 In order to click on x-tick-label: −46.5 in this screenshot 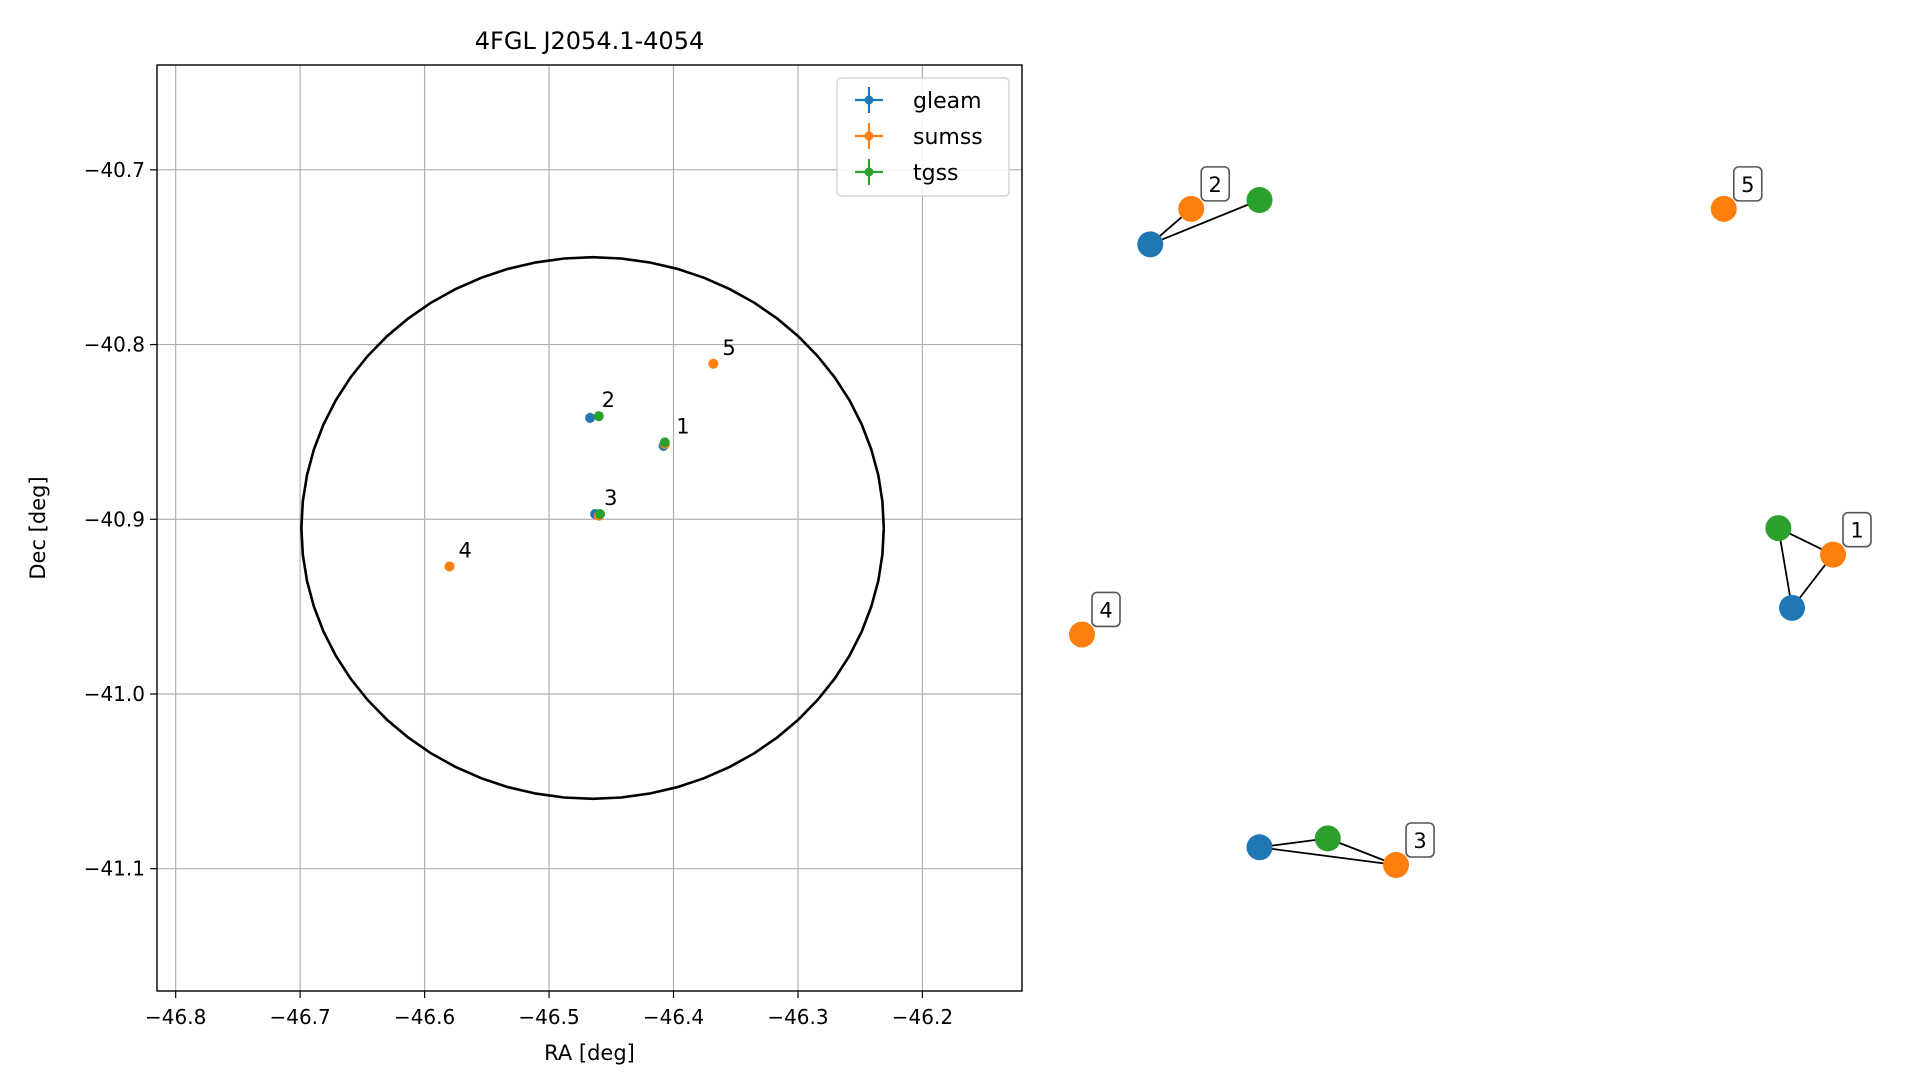, I will do `click(548, 1017)`.